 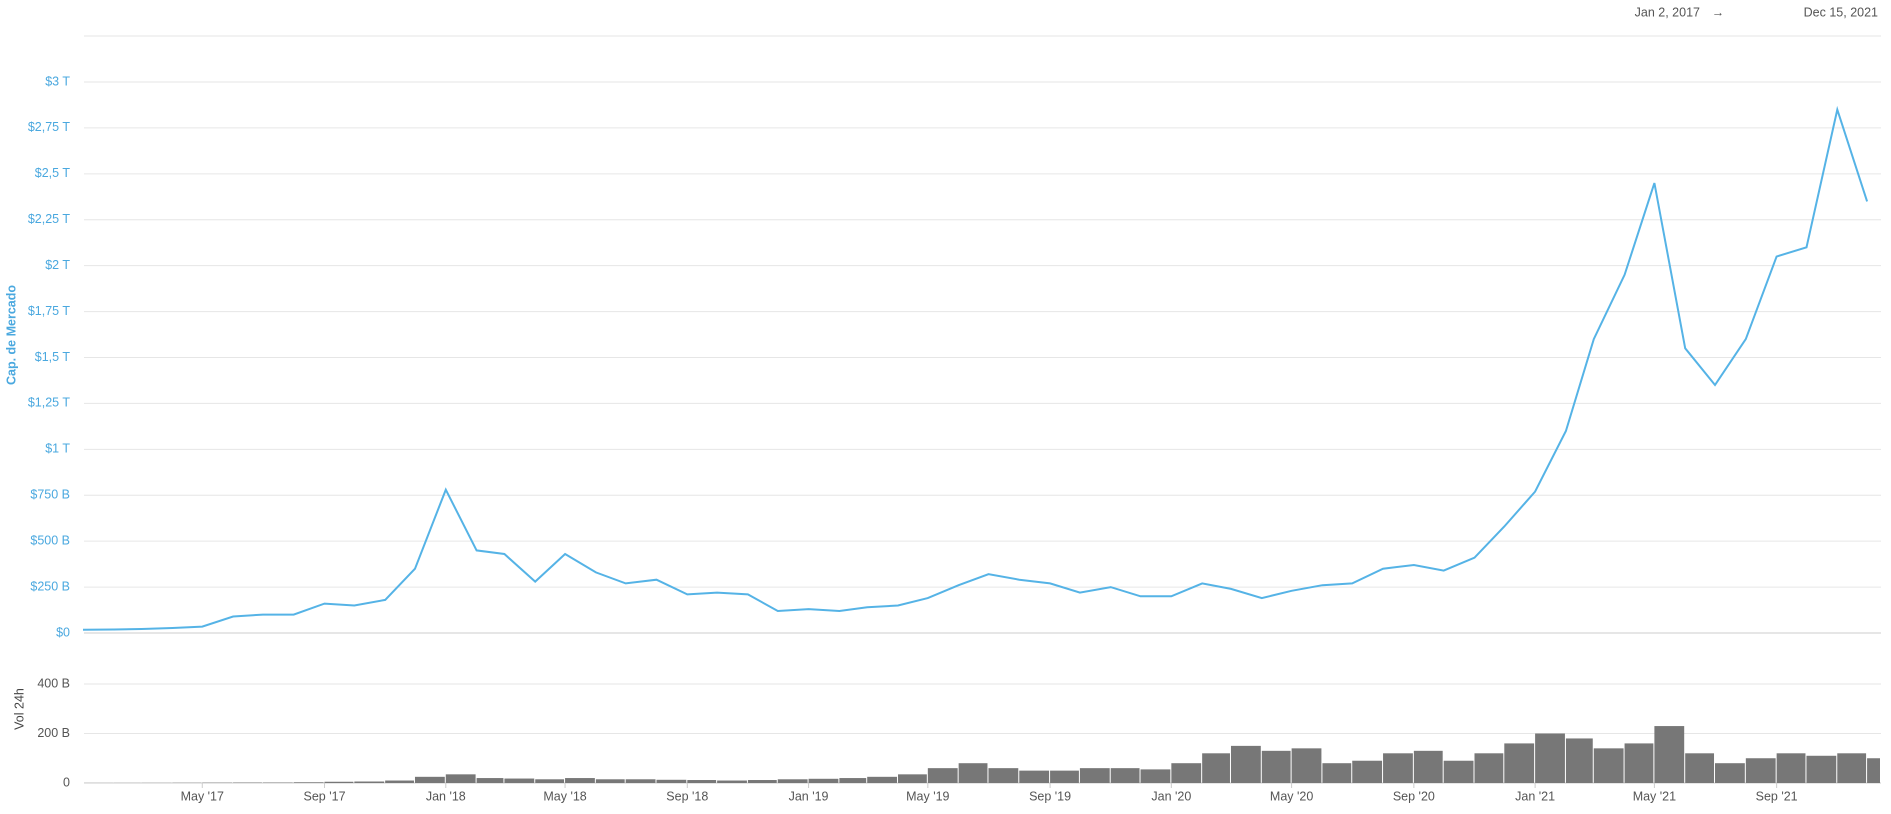 I want to click on y-tick-label: $2,75 T, so click(x=49, y=127).